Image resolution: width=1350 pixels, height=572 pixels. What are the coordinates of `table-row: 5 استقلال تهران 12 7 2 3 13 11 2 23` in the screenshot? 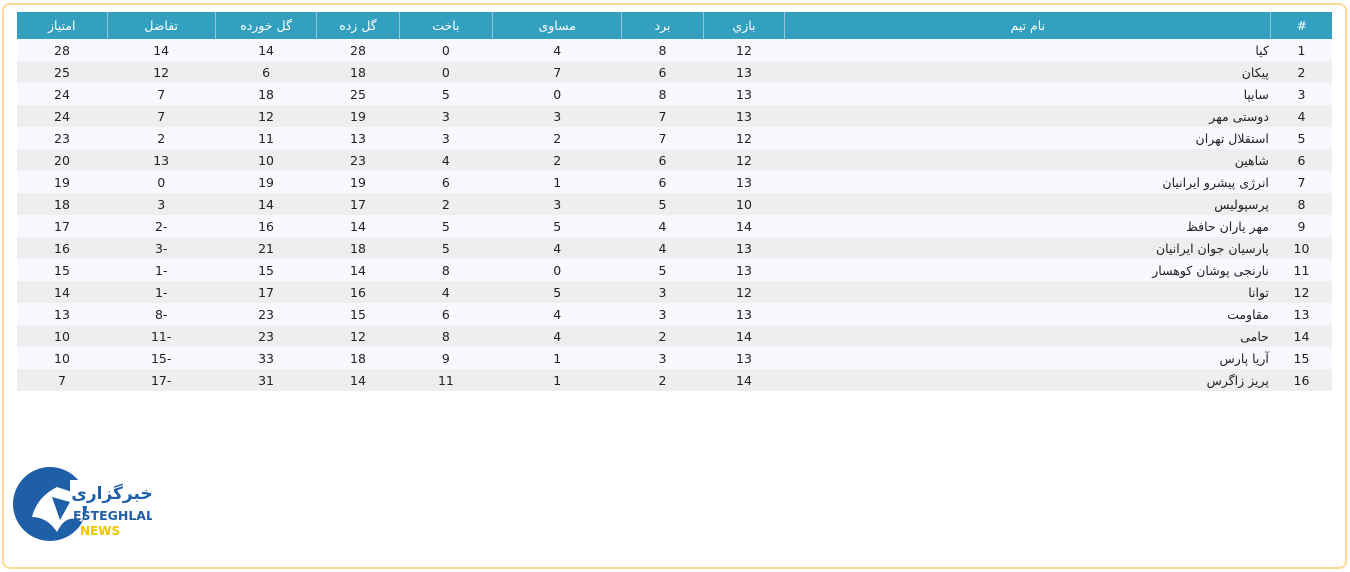 It's located at (674, 138).